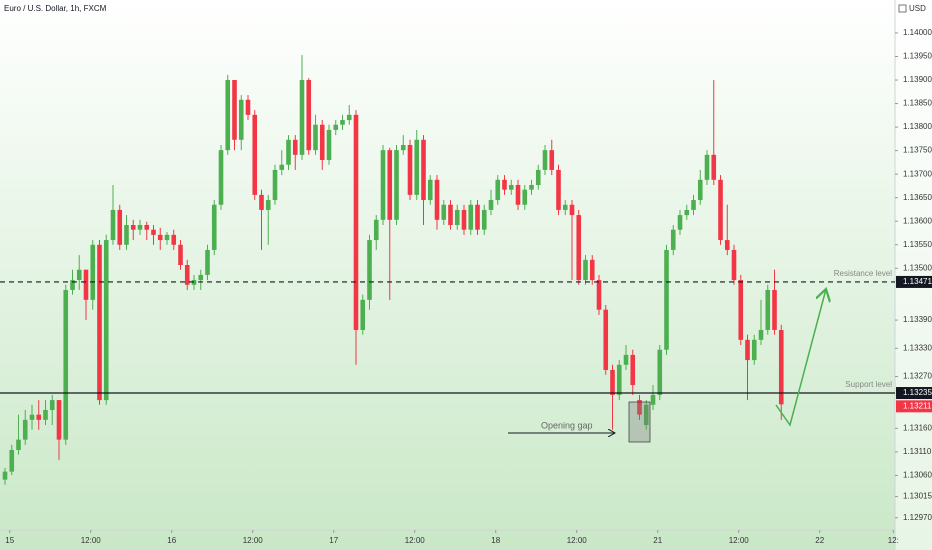  I want to click on x-tick-label: 15, so click(9, 540).